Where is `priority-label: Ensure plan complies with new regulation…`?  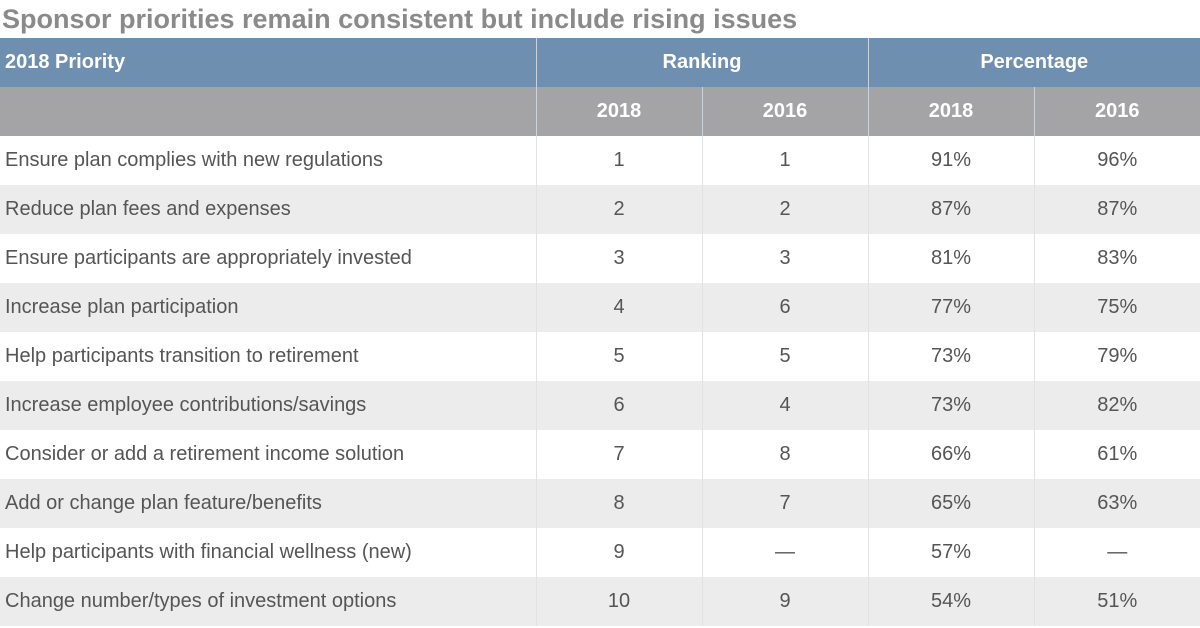 priority-label: Ensure plan complies with new regulation… is located at coordinates (268, 160).